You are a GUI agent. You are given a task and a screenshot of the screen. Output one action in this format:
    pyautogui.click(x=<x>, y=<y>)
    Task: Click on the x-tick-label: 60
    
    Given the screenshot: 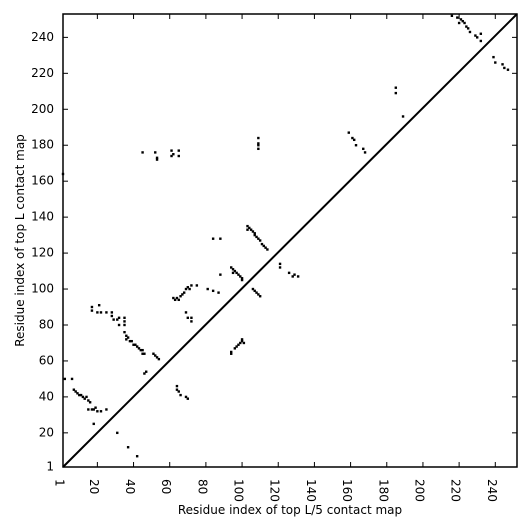 What is the action you would take?
    pyautogui.click(x=166, y=486)
    